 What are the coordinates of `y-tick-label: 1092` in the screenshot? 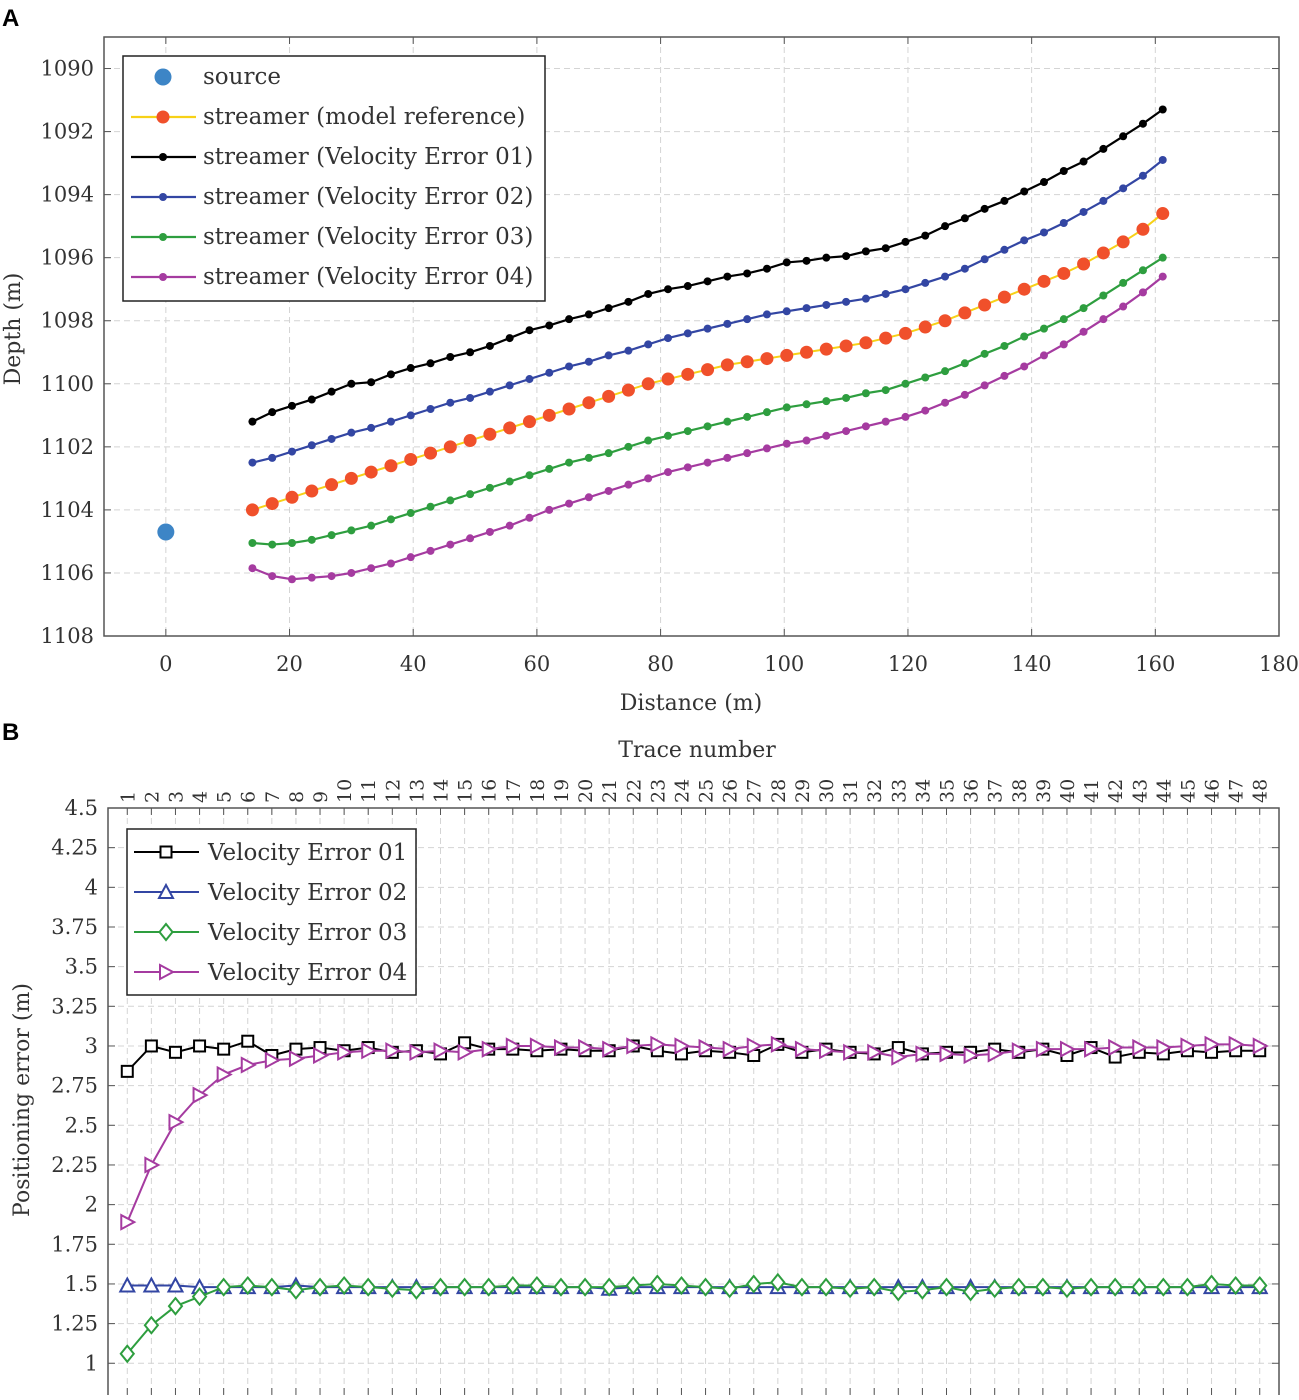 It's located at (67, 132).